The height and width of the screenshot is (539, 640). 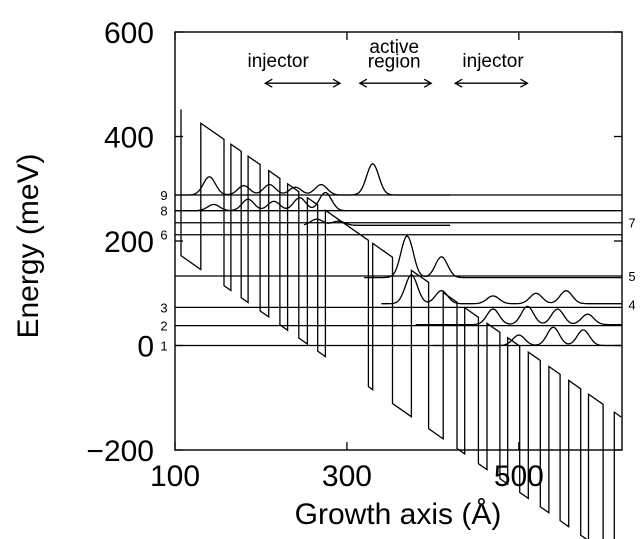 What do you see at coordinates (394, 47) in the screenshot?
I see `annotation-label: active` at bounding box center [394, 47].